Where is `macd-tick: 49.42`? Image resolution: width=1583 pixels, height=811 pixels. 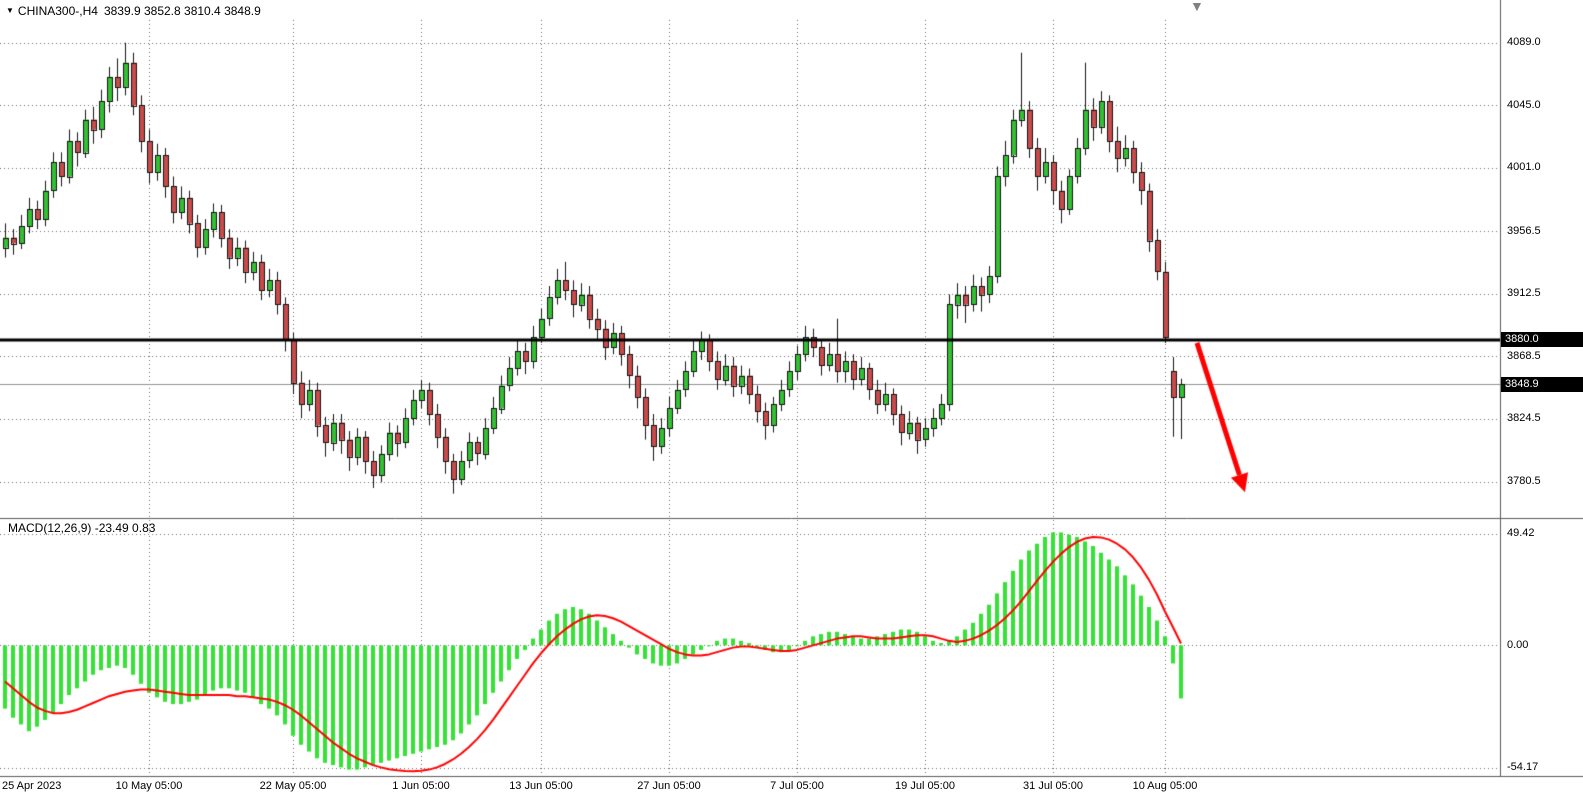
macd-tick: 49.42 is located at coordinates (1521, 533).